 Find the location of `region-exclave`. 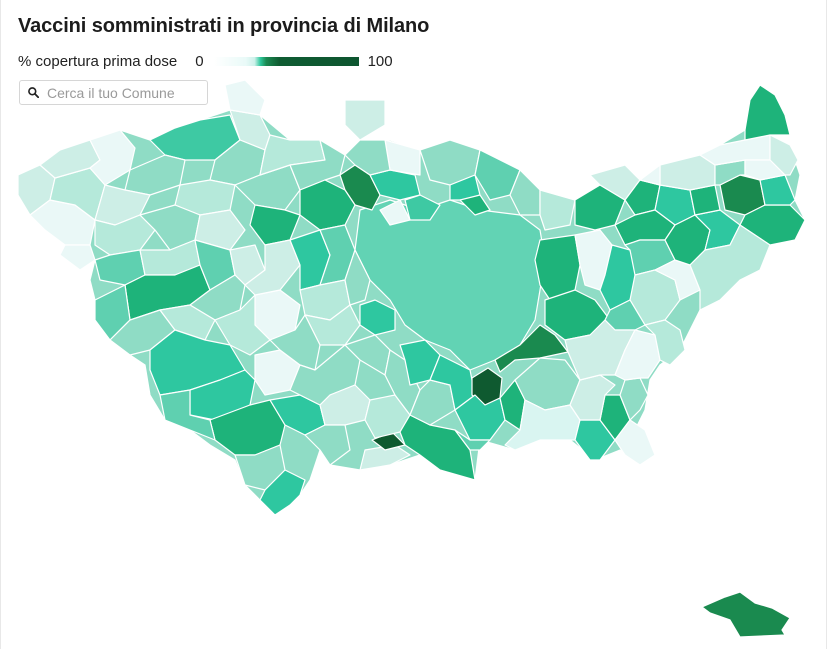

region-exclave is located at coordinates (746, 614).